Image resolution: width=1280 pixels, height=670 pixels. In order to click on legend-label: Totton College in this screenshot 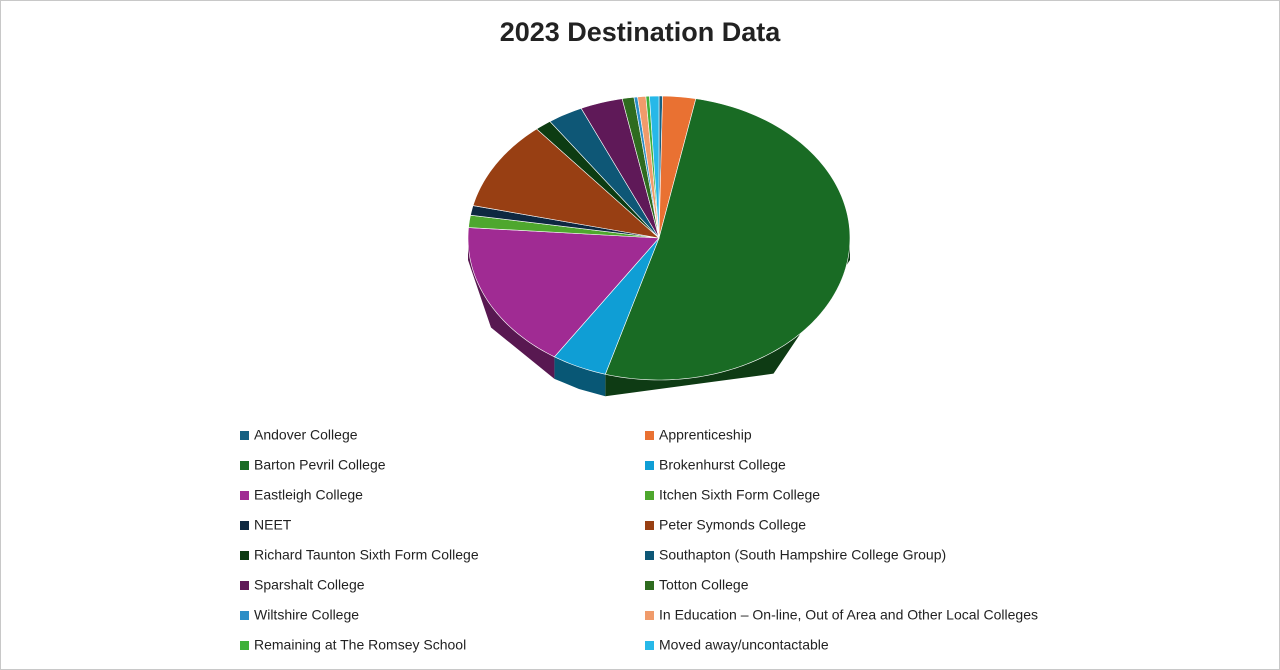, I will do `click(704, 585)`.